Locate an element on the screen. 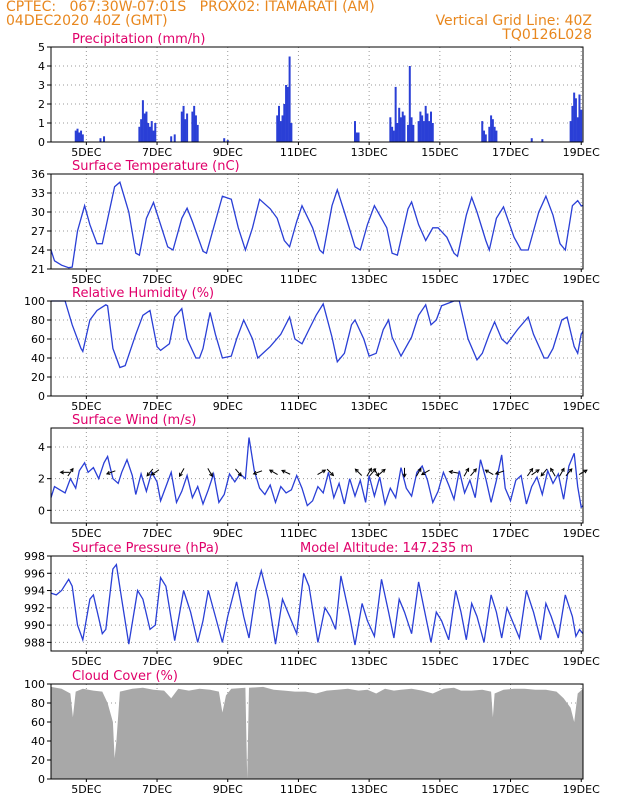 The height and width of the screenshot is (800, 618). y-tick-label: 20 is located at coordinates (38, 760).